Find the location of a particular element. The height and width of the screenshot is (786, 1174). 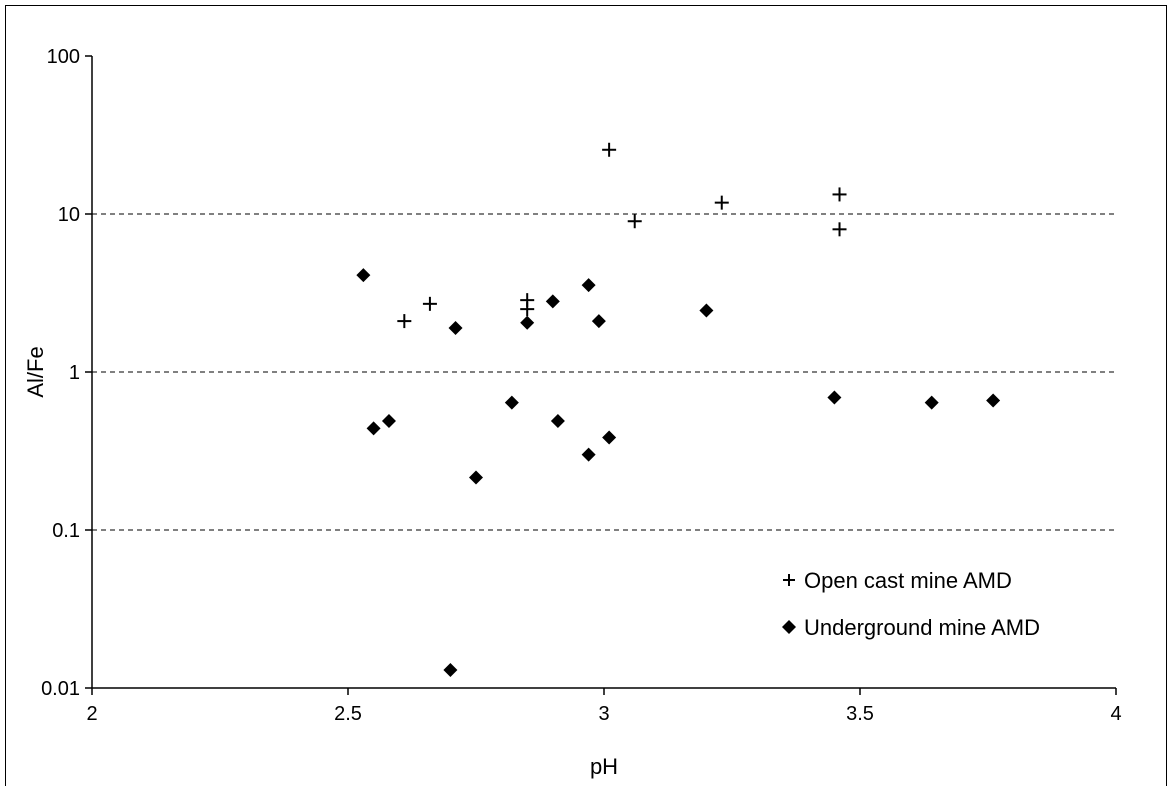

legend-label-open-cast: Open cast mine AMD is located at coordinates (908, 580).